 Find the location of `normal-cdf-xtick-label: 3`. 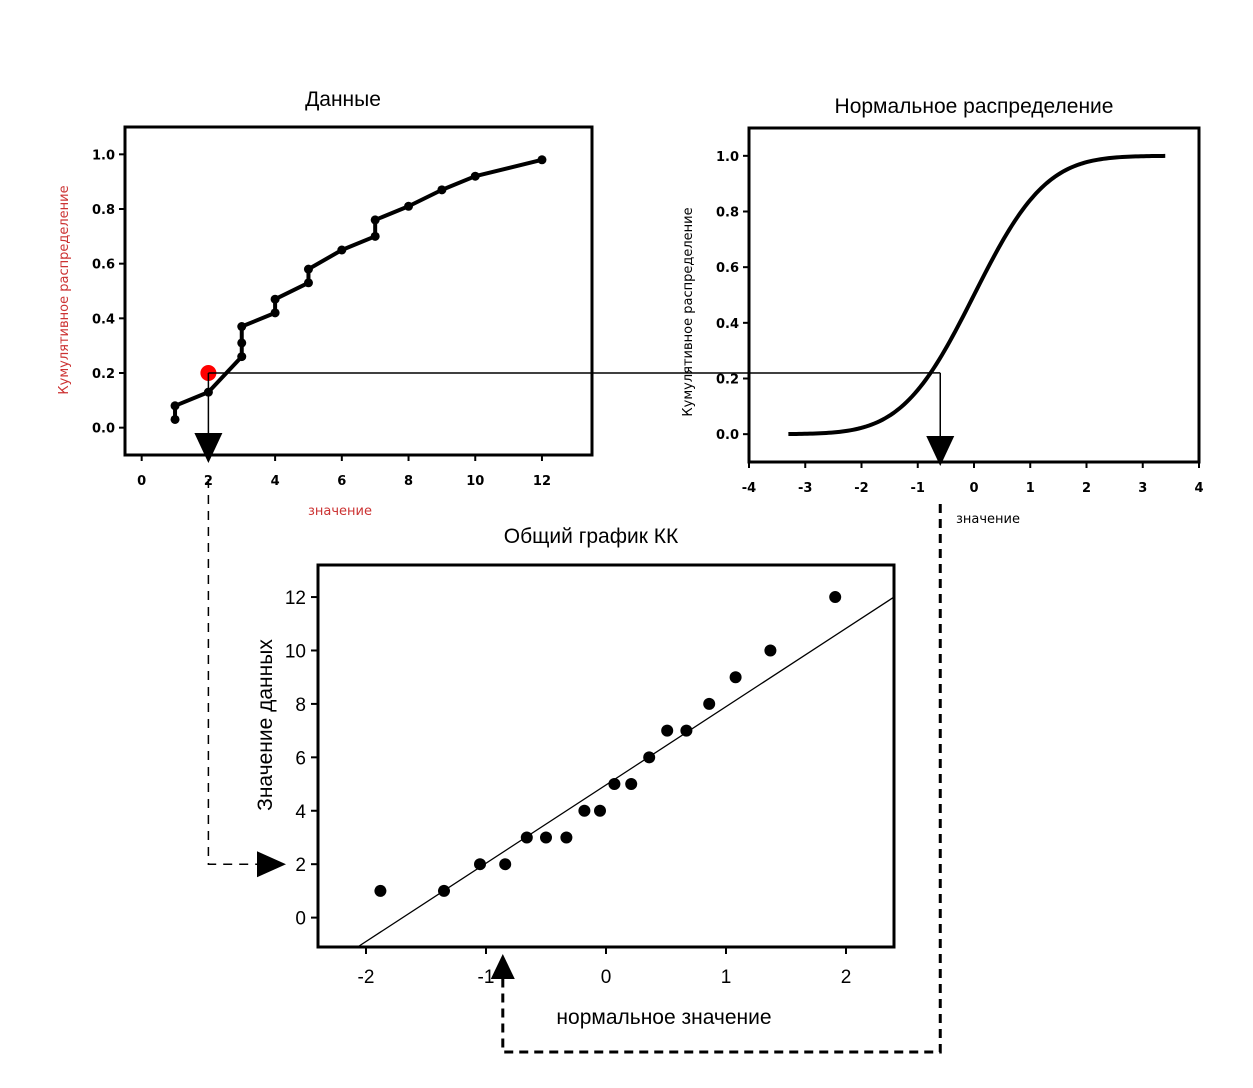

normal-cdf-xtick-label: 3 is located at coordinates (1142, 488).